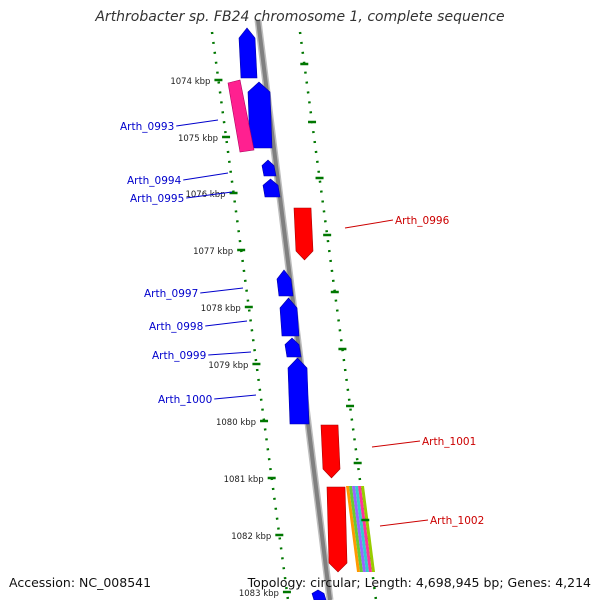 The width and height of the screenshot is (600, 605). Describe the element at coordinates (228, 366) in the screenshot. I see `scale-tick-label: 1079 kbp` at that location.